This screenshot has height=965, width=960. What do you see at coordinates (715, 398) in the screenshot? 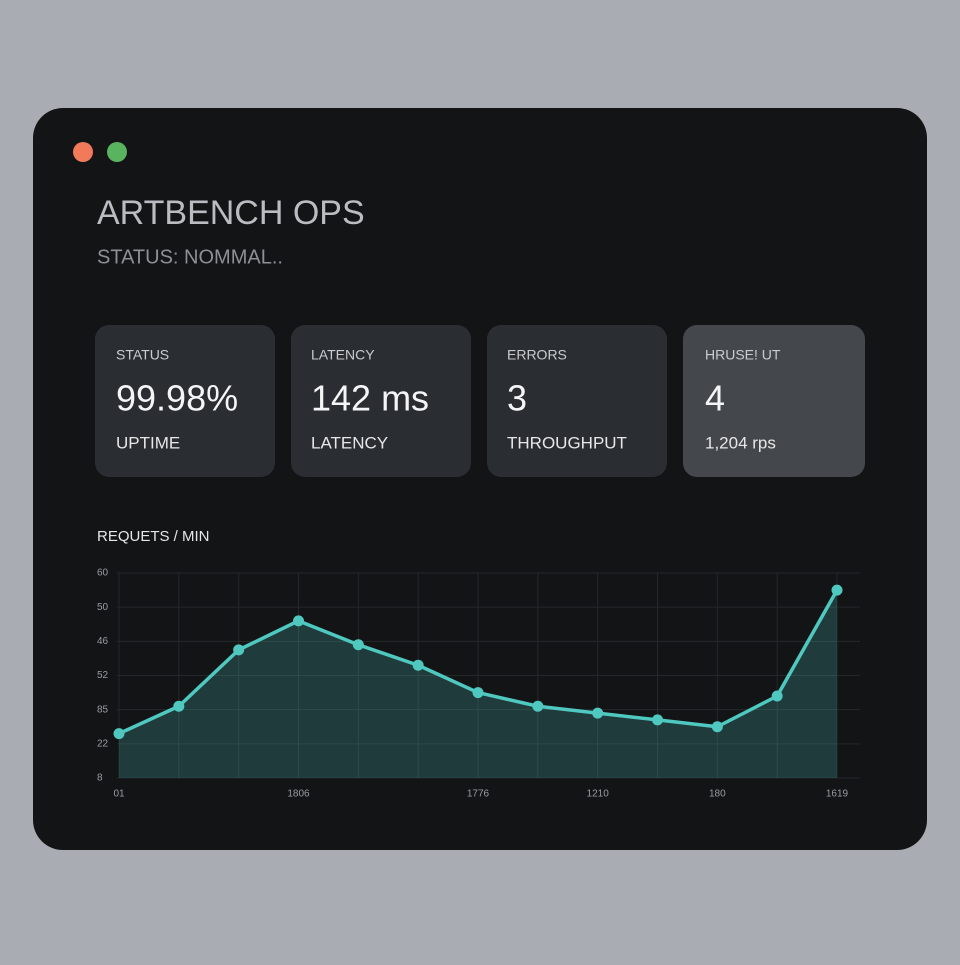
I see `card-value: 4` at bounding box center [715, 398].